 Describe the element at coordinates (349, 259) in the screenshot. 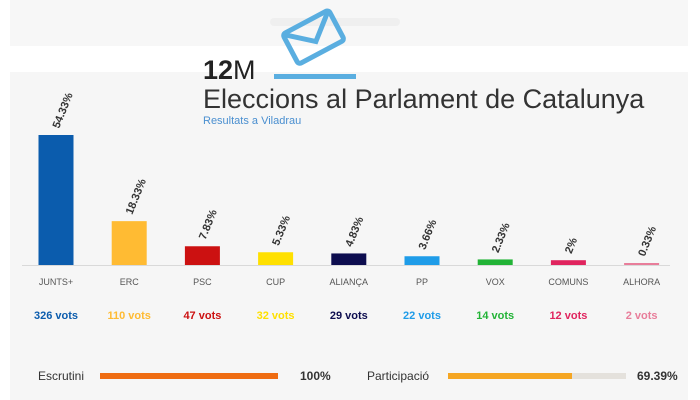

I see `bar-aliana` at that location.